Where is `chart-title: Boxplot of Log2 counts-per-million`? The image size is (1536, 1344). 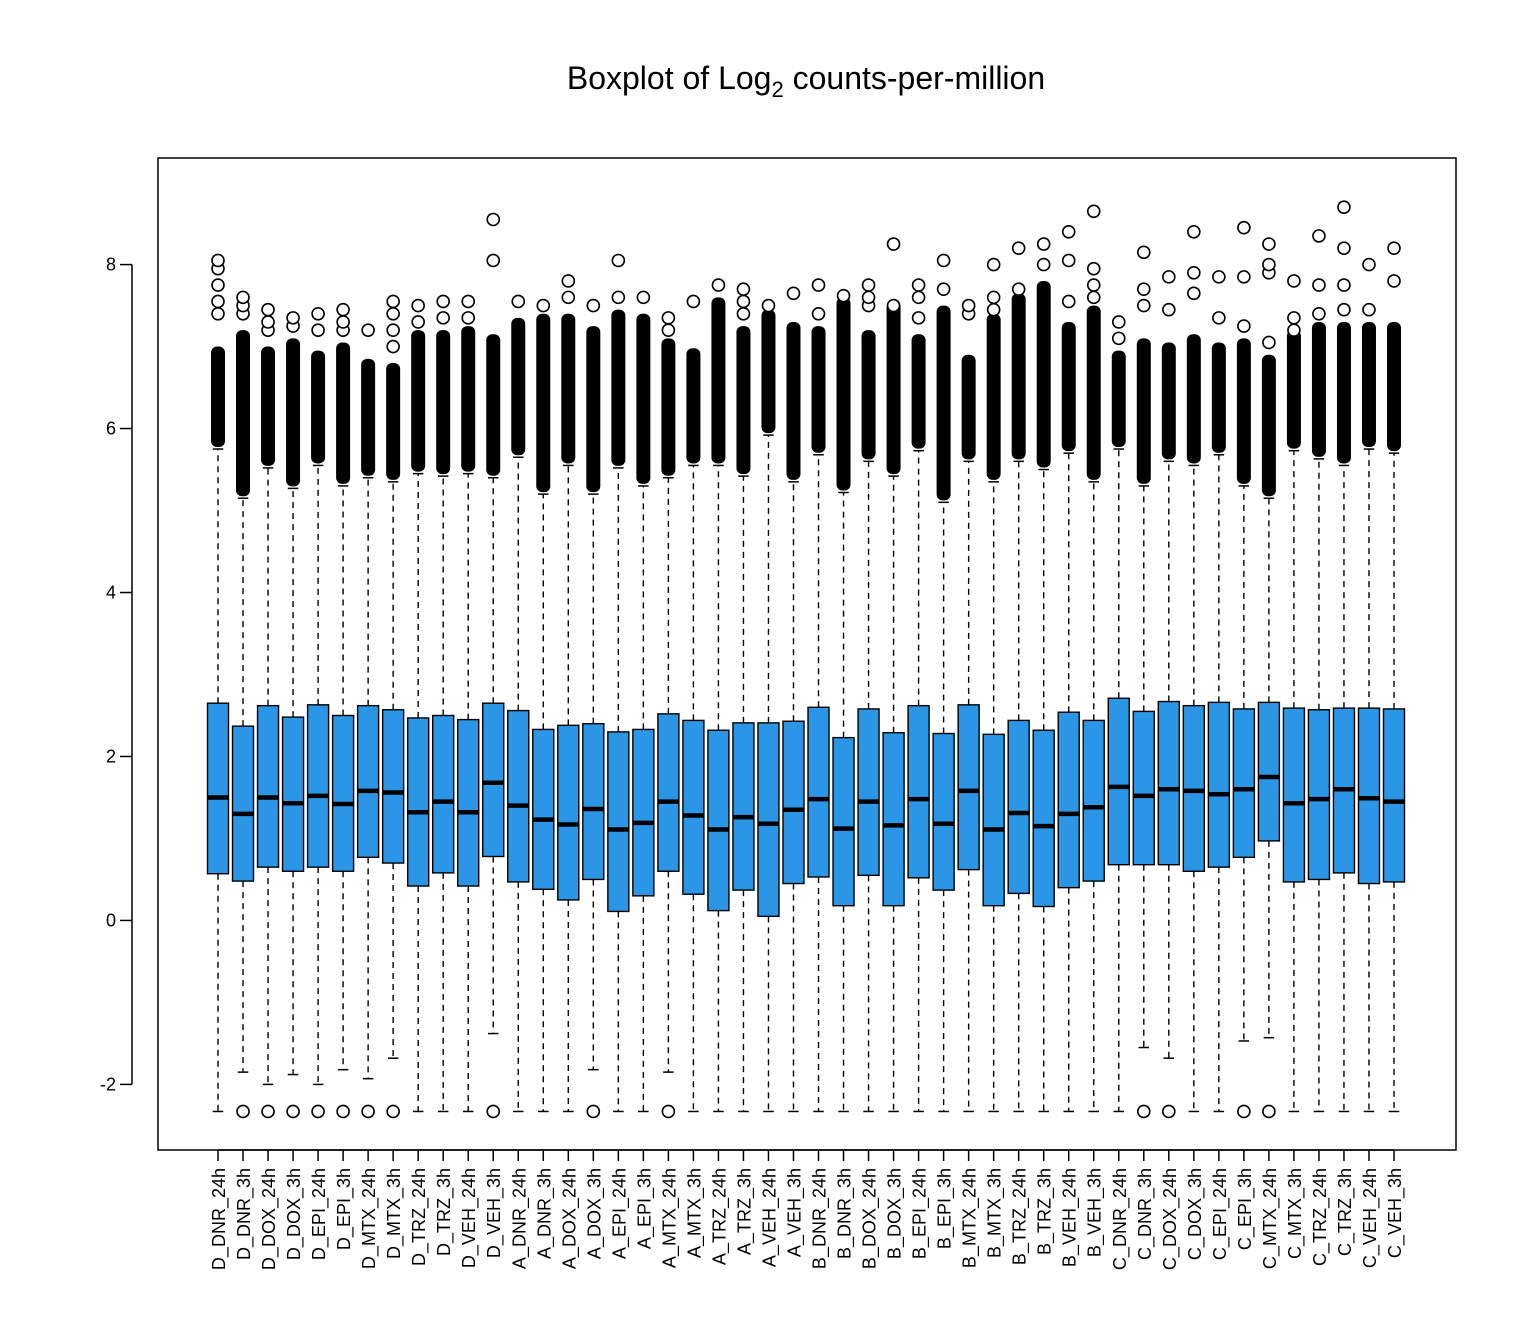 chart-title: Boxplot of Log2 counts-per-million is located at coordinates (806, 81).